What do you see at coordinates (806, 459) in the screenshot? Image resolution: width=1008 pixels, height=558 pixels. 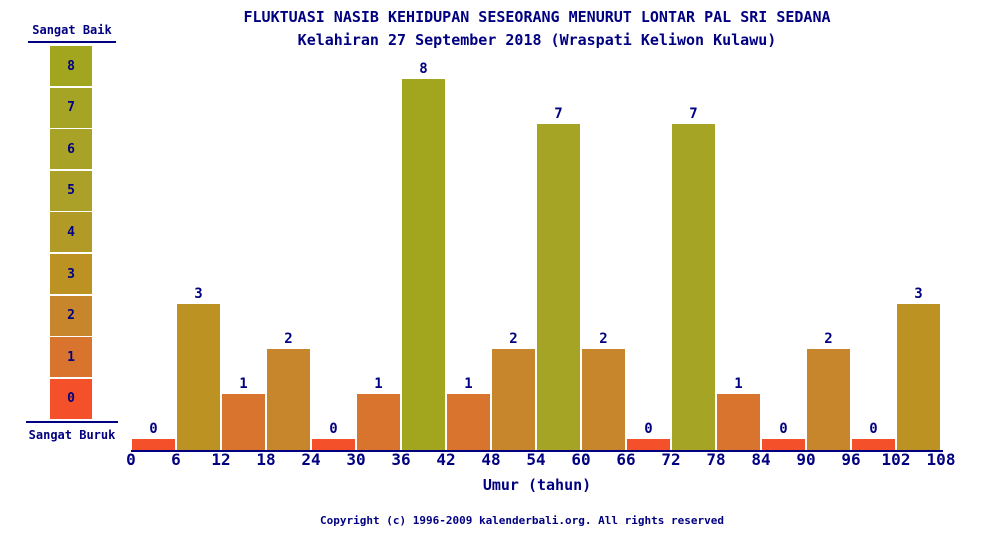 I see `x-tick-90: 90` at bounding box center [806, 459].